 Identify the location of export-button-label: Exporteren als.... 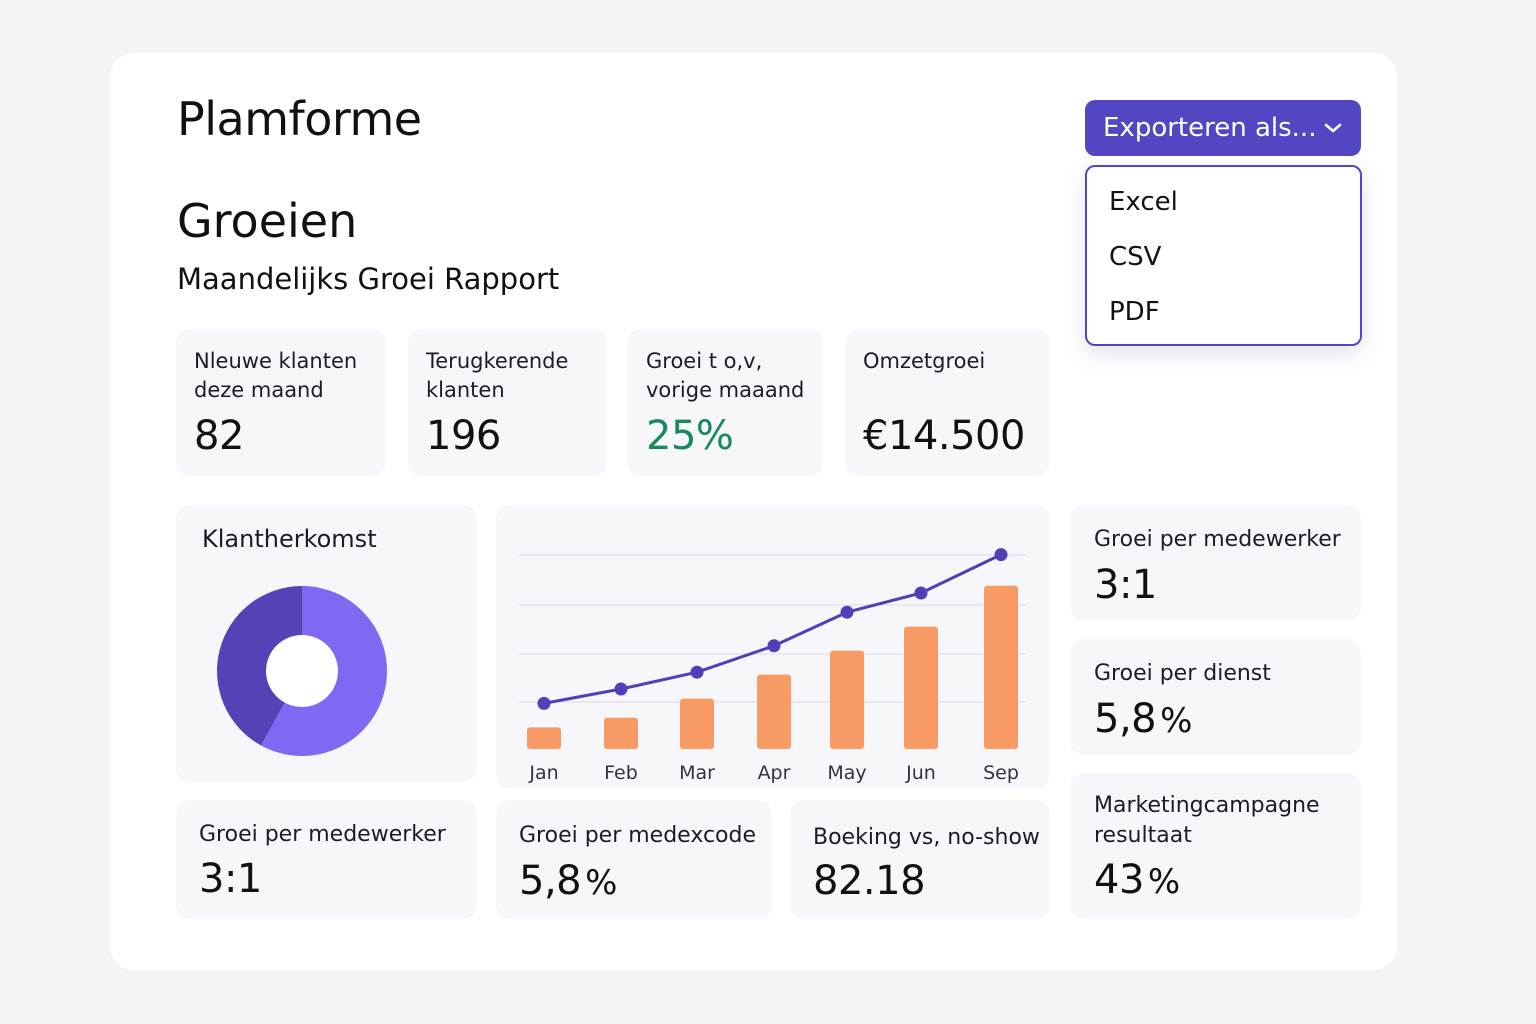
(1210, 128).